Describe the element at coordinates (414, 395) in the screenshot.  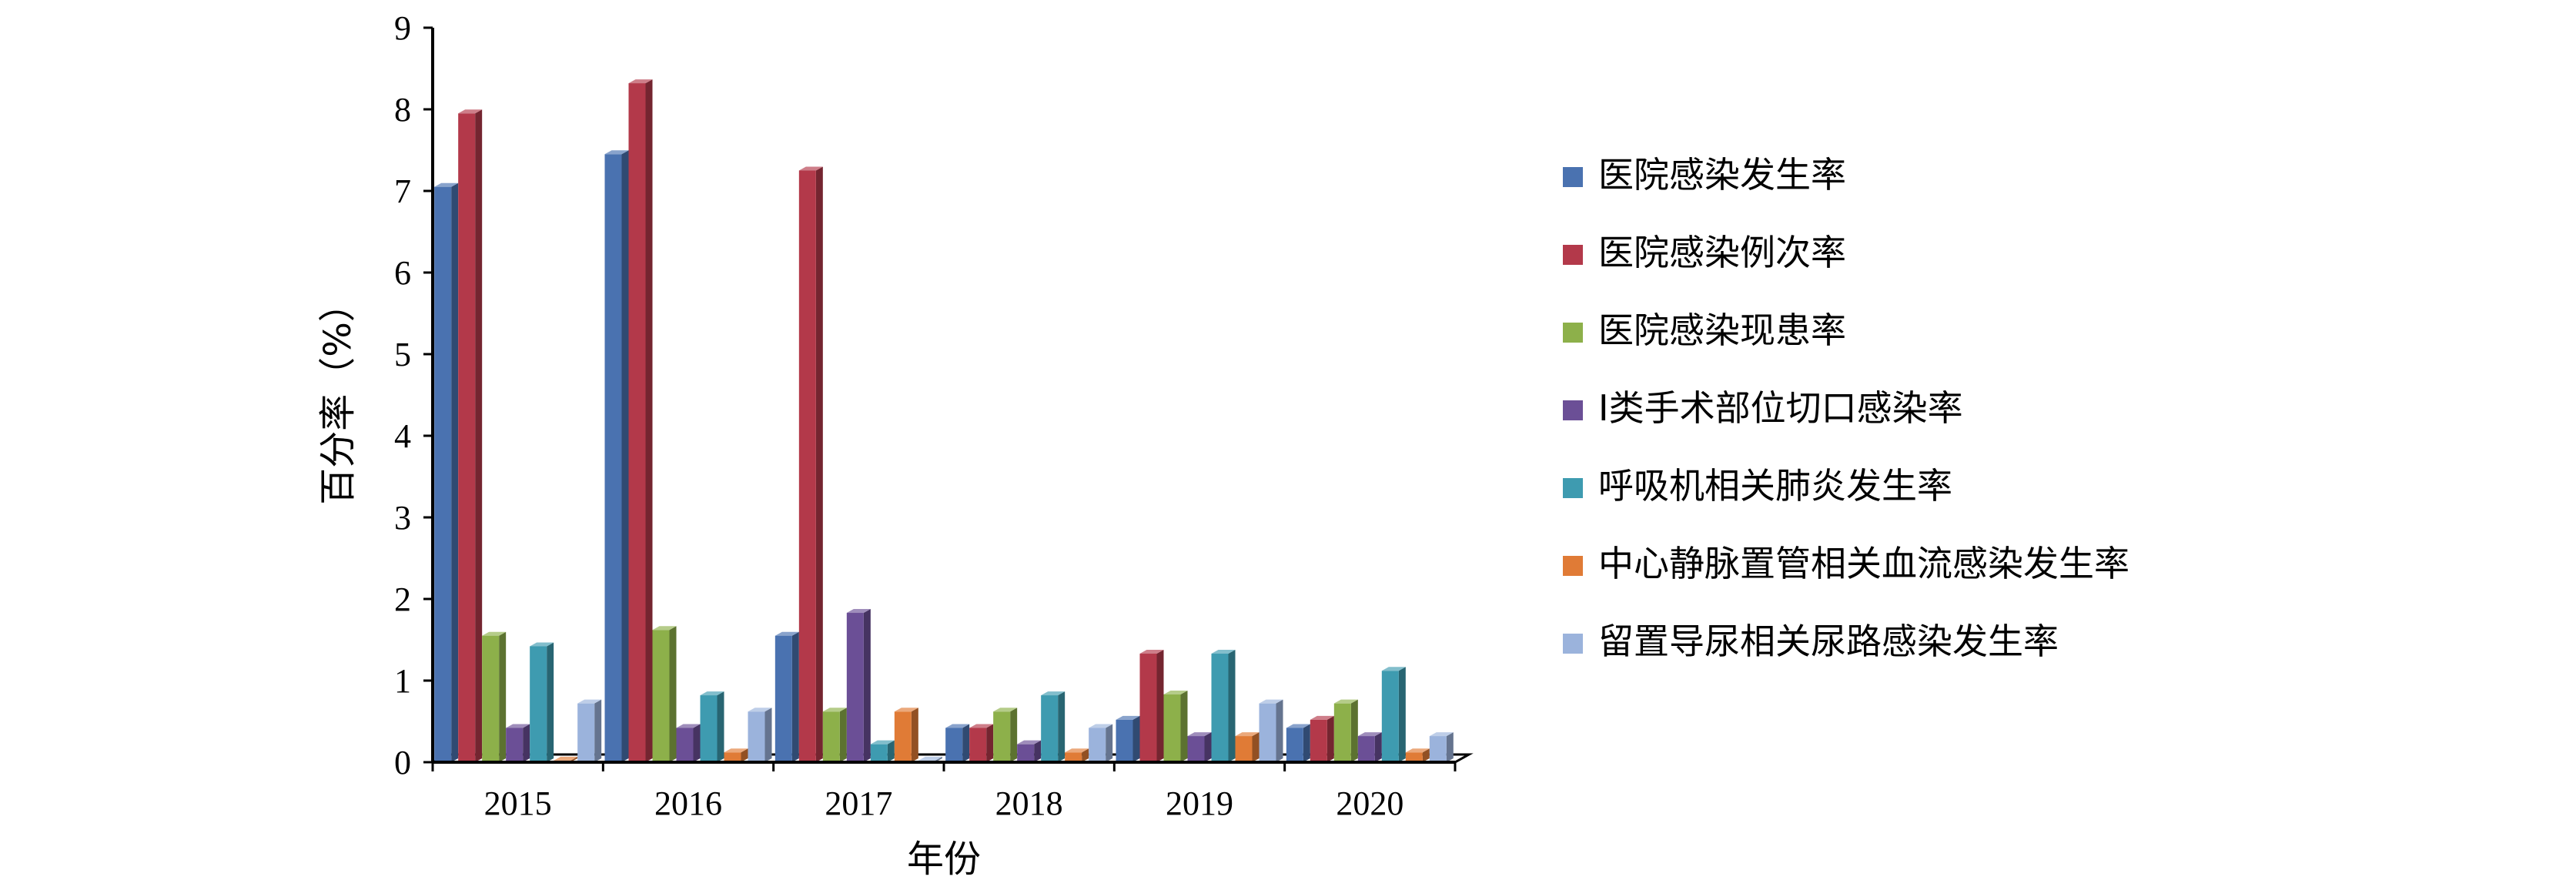
I see `y-axis: 0 1 2 3 4 5 6 7 8 9` at that location.